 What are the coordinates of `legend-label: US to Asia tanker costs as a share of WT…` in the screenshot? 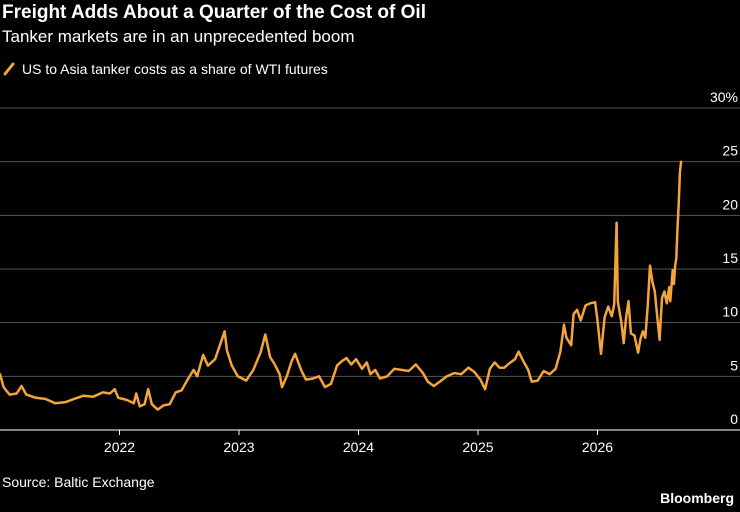 It's located at (175, 69).